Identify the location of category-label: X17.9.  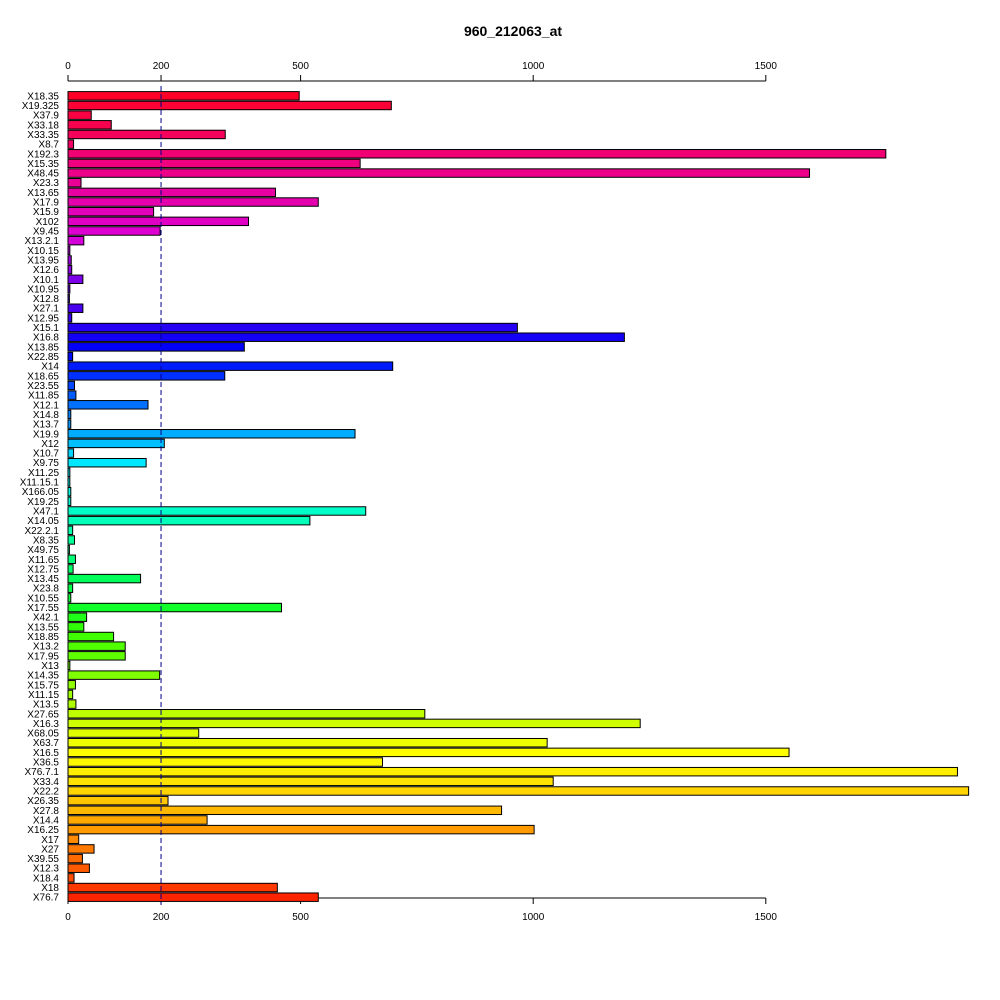
(46, 203).